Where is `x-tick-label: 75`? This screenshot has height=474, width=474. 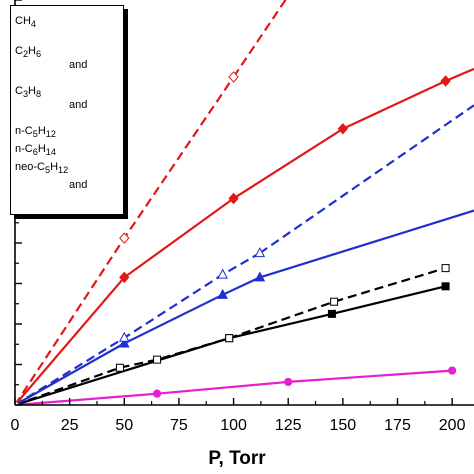
x-tick-label: 75 is located at coordinates (179, 425).